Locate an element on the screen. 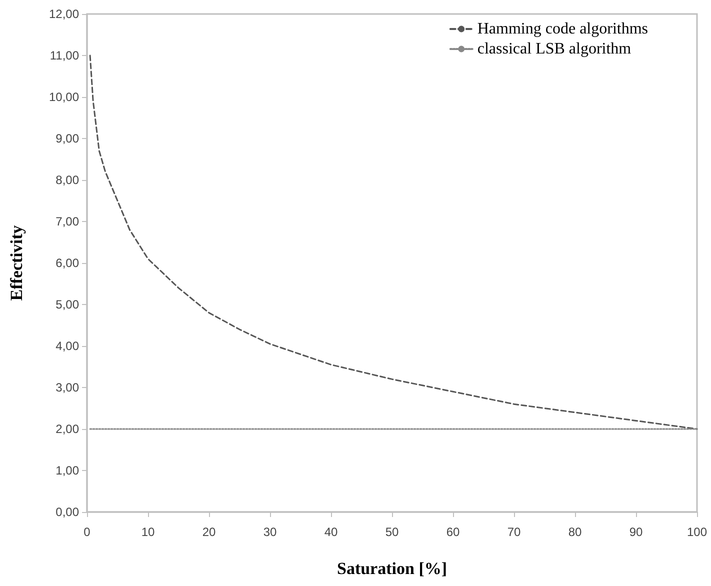  legend-label: Hamming code algorithms is located at coordinates (562, 29).